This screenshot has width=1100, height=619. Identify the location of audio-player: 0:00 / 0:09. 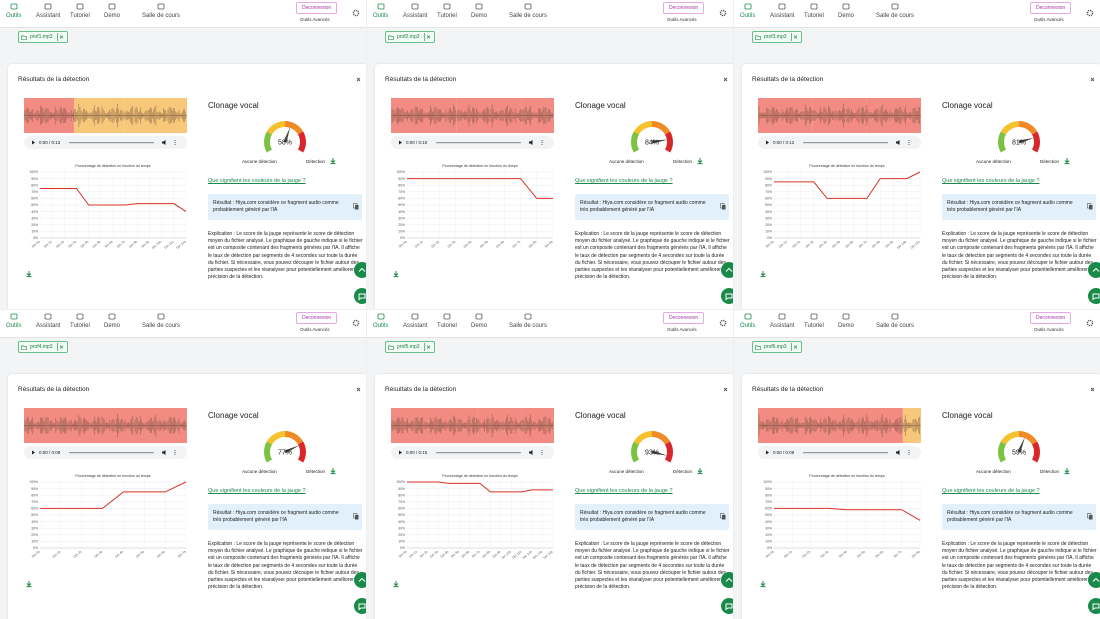
(839, 452).